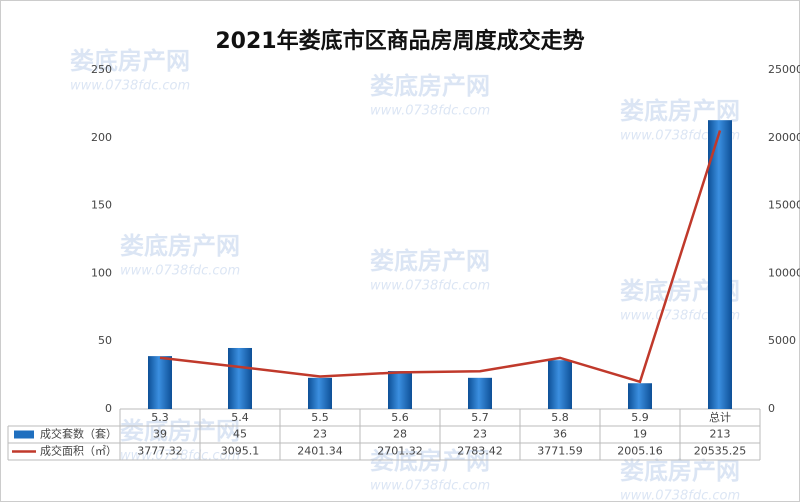 The height and width of the screenshot is (502, 800). What do you see at coordinates (101, 137) in the screenshot?
I see `y-tick-label: 200` at bounding box center [101, 137].